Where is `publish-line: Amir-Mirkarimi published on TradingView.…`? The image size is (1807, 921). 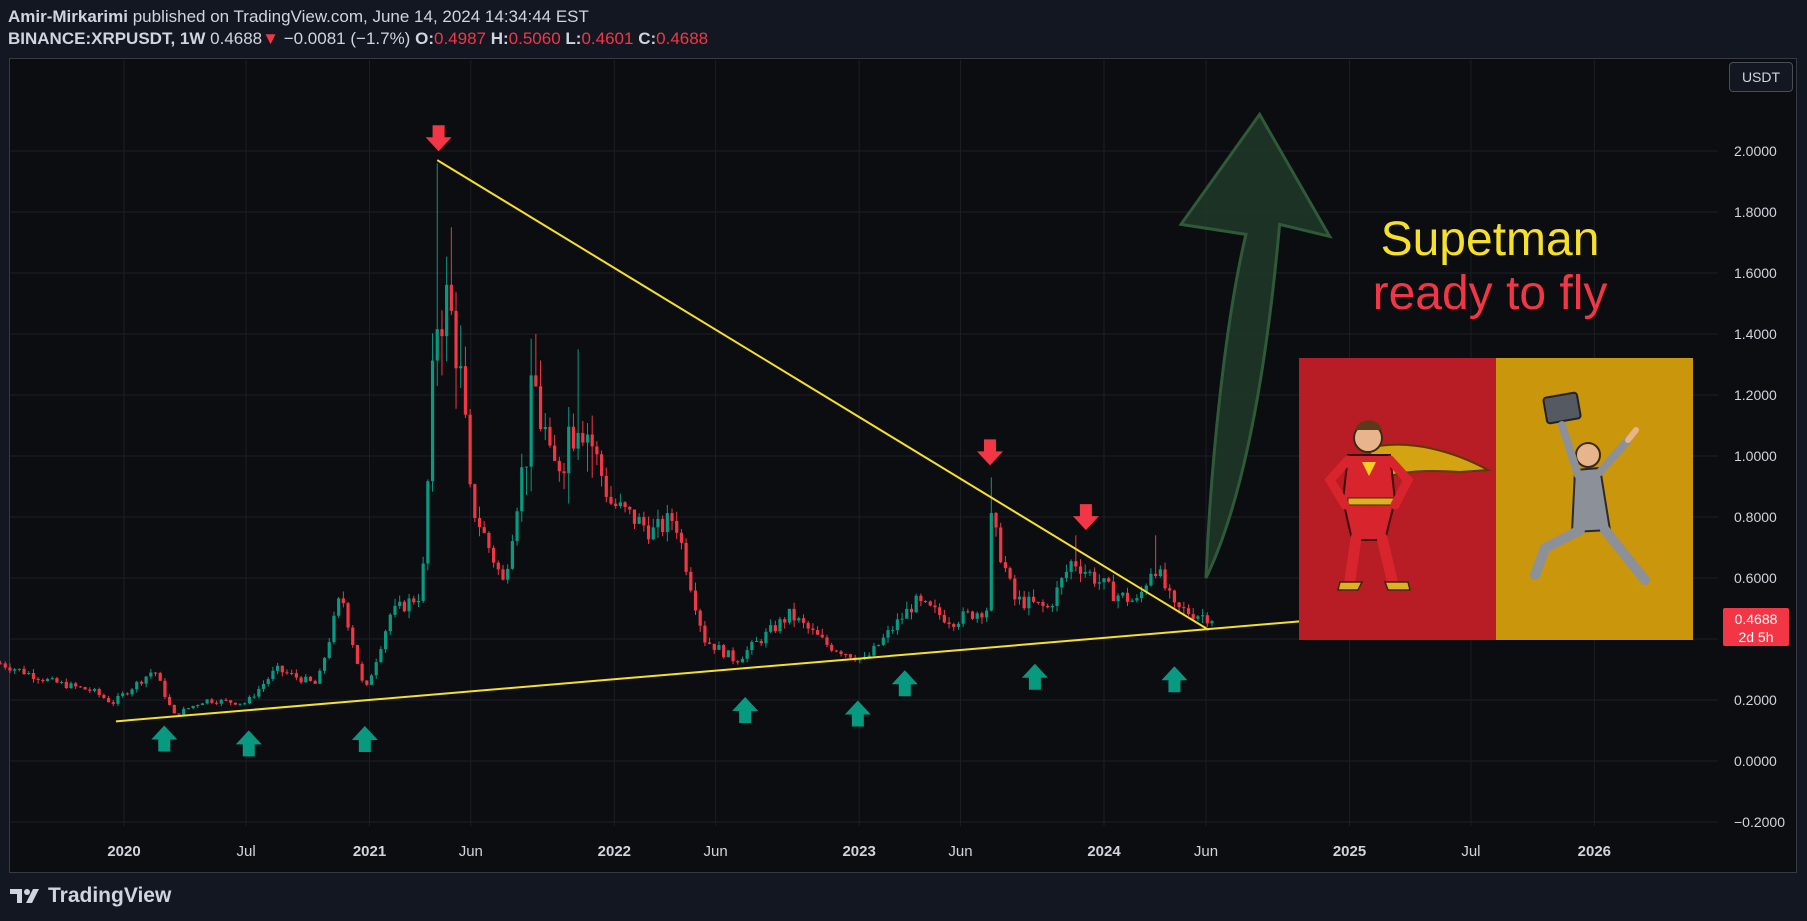
publish-line: Amir-Mirkarimi published on TradingView.… is located at coordinates (903, 17).